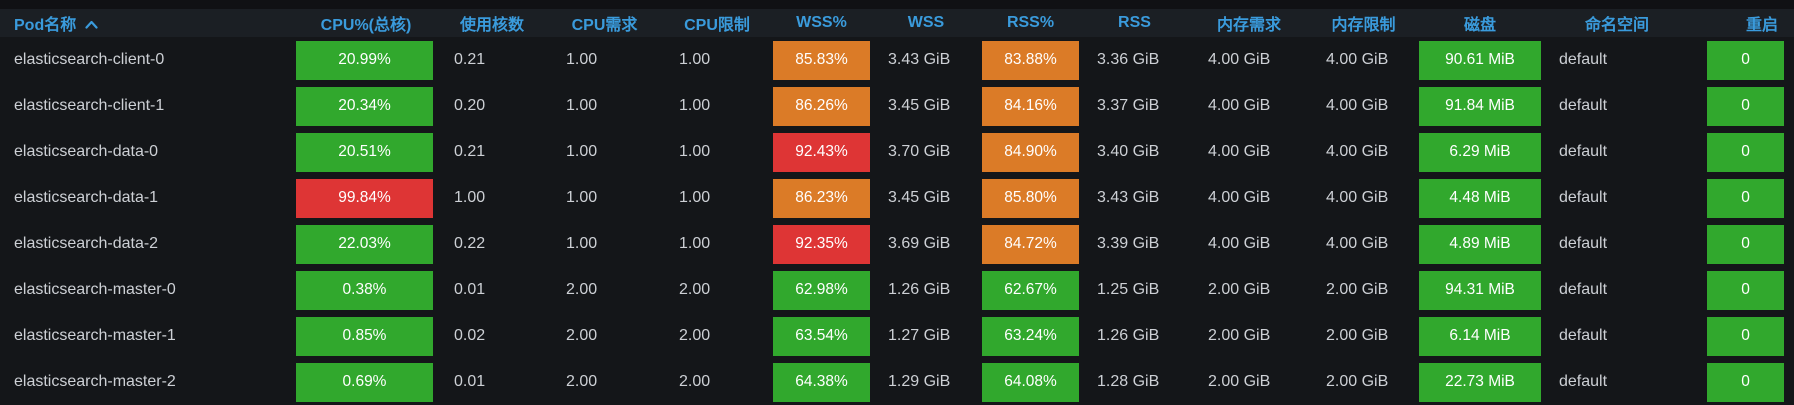  I want to click on rss-percent-badge-cell: 63.24%, so click(1030, 336).